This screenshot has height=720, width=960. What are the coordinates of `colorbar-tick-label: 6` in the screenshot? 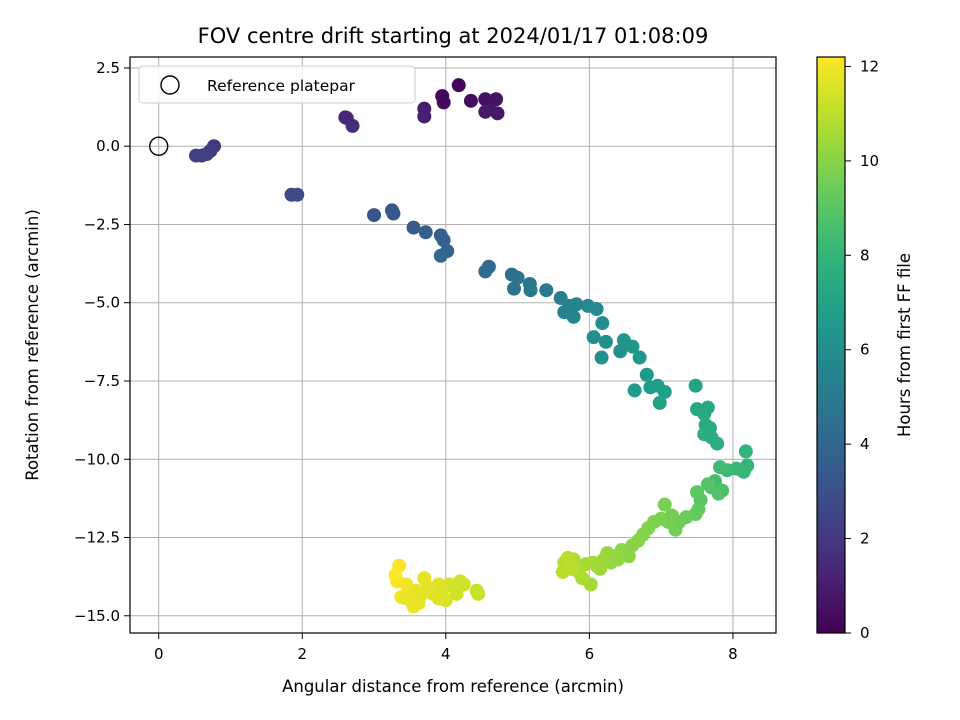 It's located at (865, 350).